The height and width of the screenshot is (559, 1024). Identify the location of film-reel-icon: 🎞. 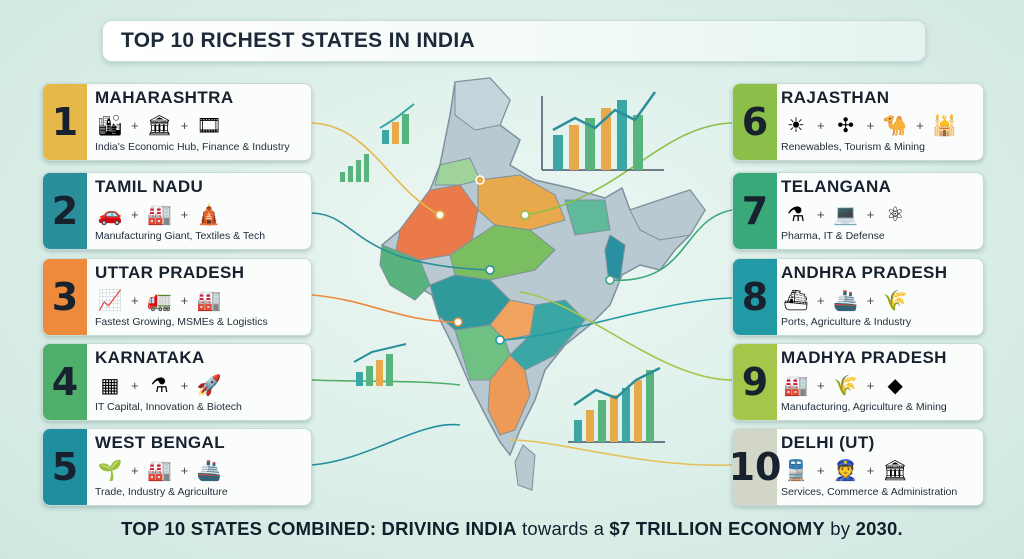
(209, 125).